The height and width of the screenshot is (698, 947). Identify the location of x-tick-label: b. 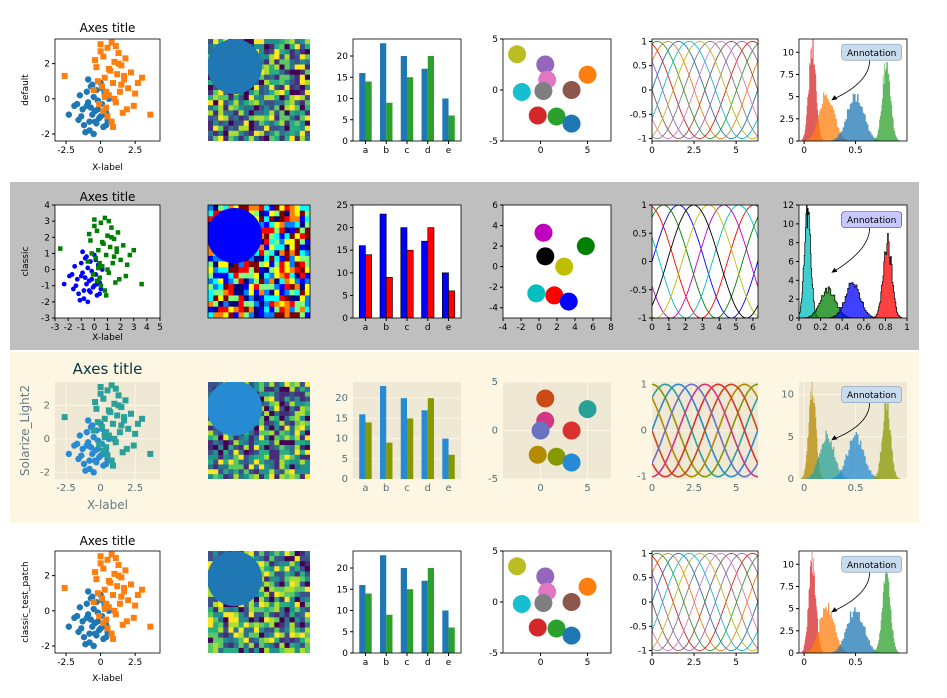
(386, 488).